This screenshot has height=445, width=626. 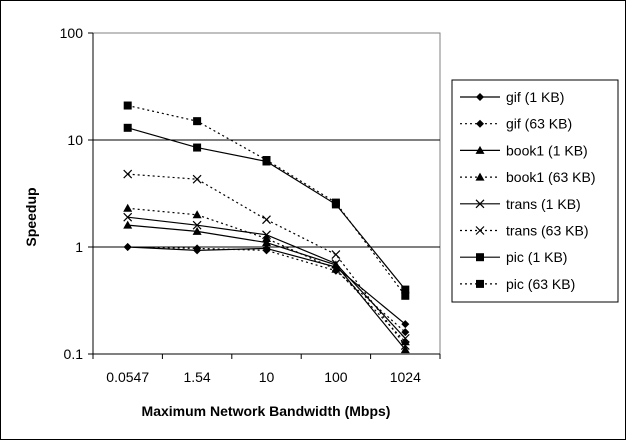 I want to click on x-tick-label: 100, so click(x=336, y=377).